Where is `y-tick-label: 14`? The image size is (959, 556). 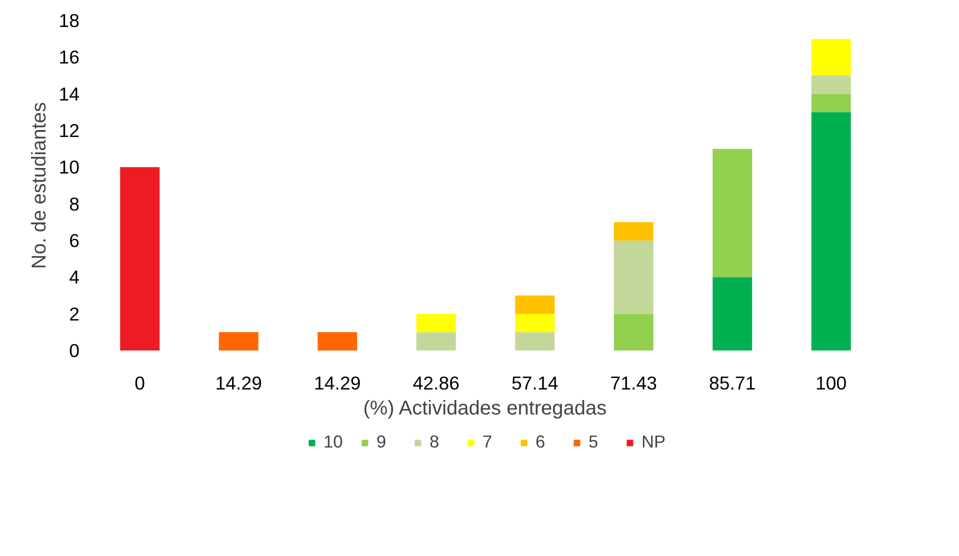
y-tick-label: 14 is located at coordinates (69, 93).